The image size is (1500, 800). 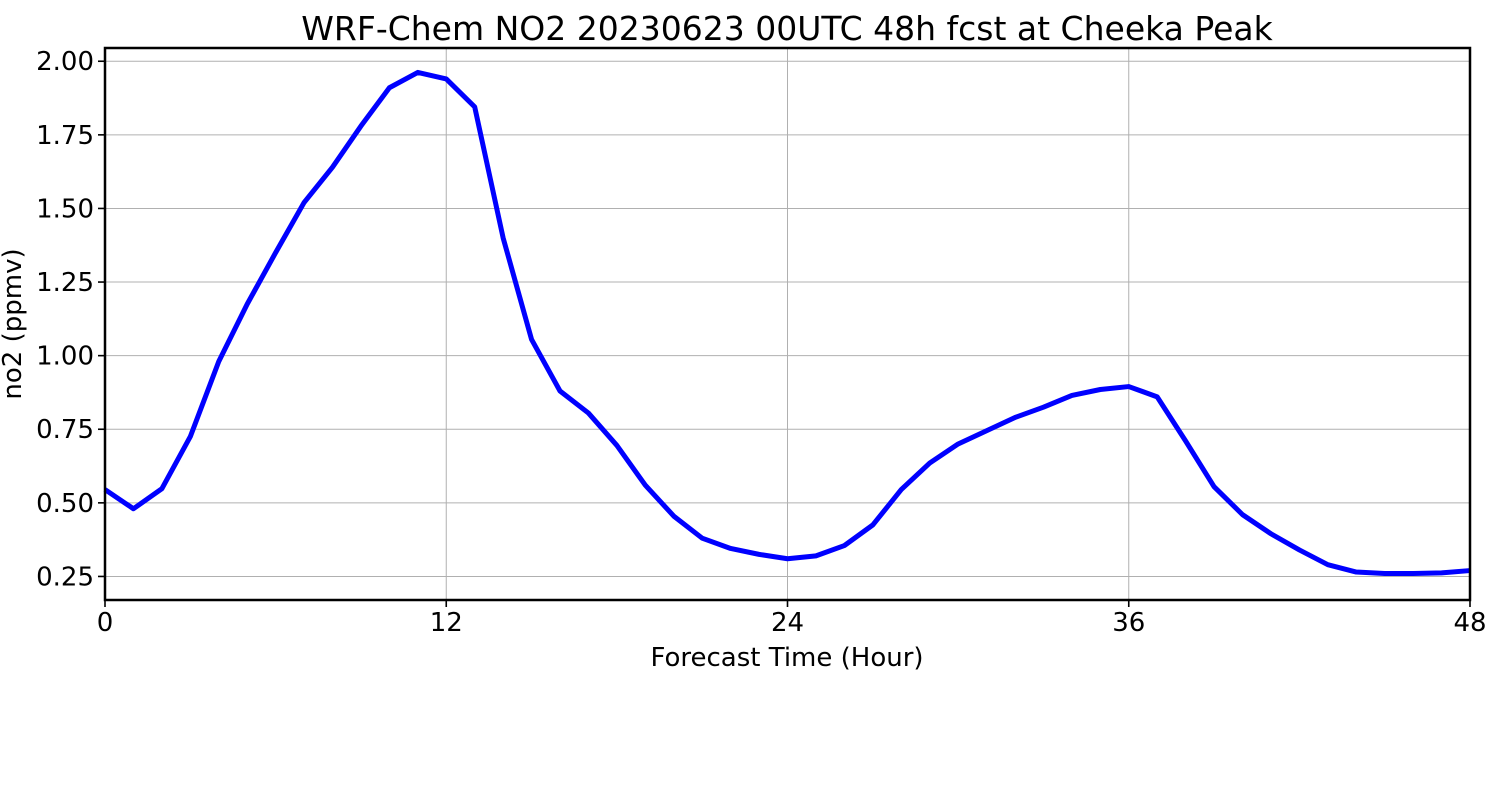 What do you see at coordinates (65, 209) in the screenshot?
I see `y-tick-label: 1.50` at bounding box center [65, 209].